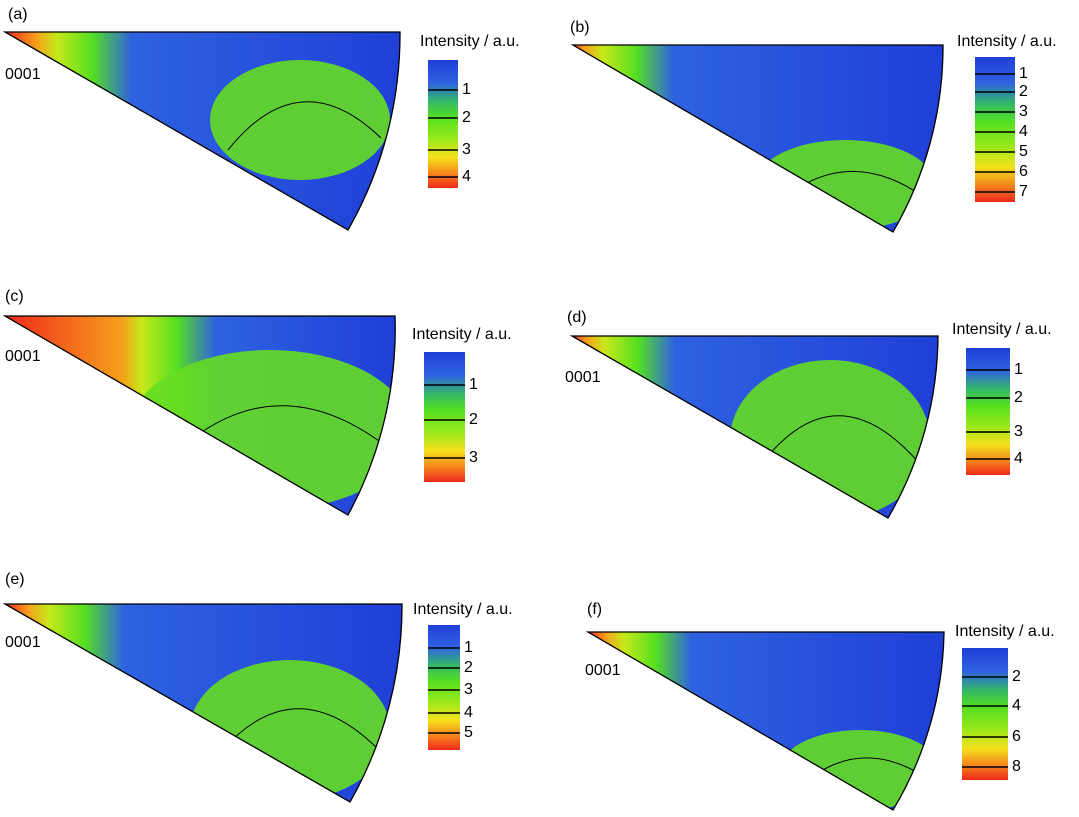 Image resolution: width=1079 pixels, height=817 pixels. What do you see at coordinates (14, 296) in the screenshot?
I see `panel-label: (c)` at bounding box center [14, 296].